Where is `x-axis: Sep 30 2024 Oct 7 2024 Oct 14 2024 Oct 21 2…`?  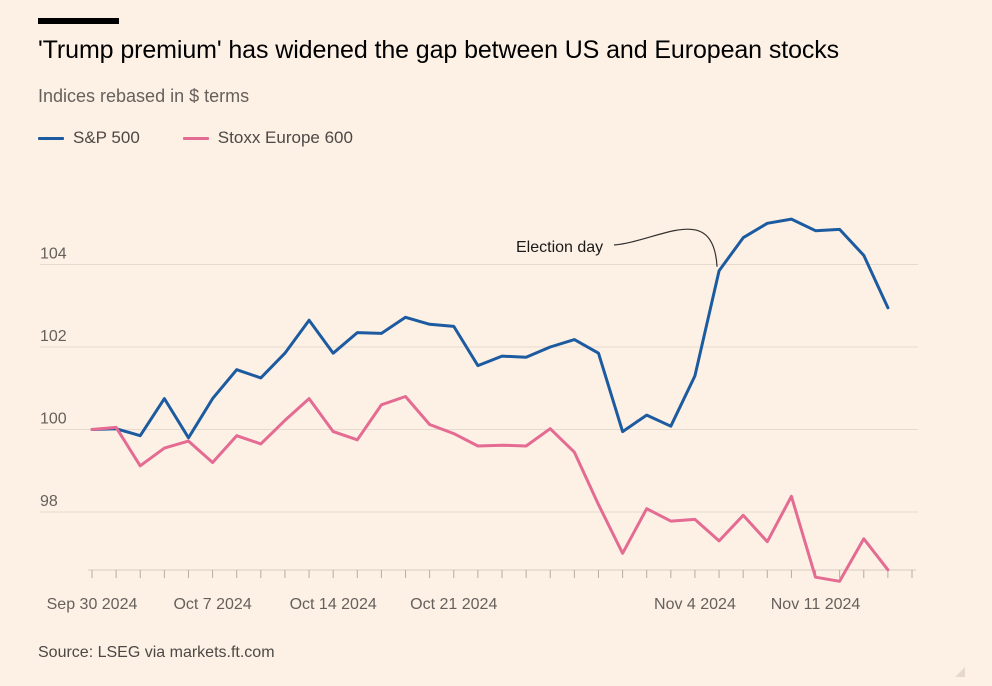
x-axis: Sep 30 2024 Oct 7 2024 Oct 14 2024 Oct 21 2… is located at coordinates (481, 591).